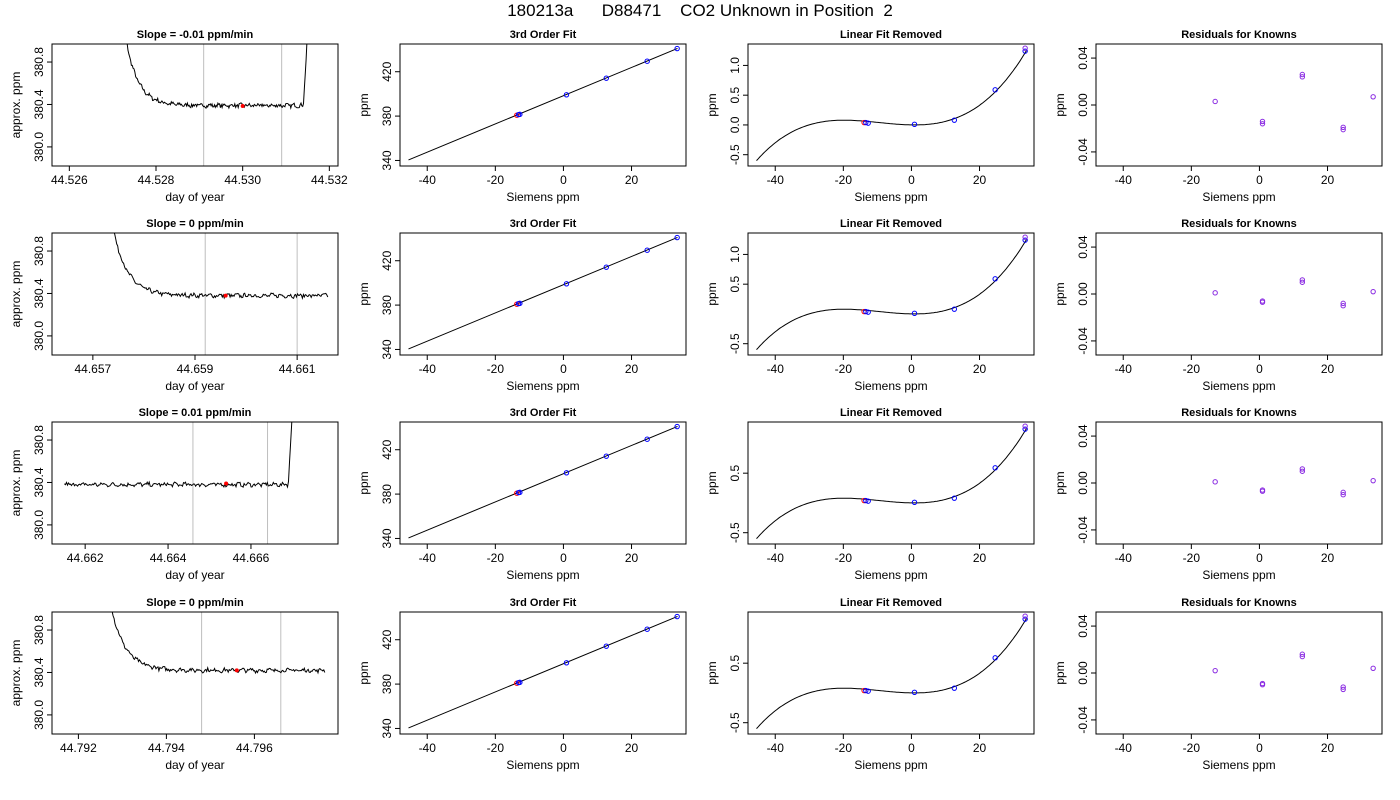  I want to click on panel-title: 3rd Order Fit, so click(543, 413).